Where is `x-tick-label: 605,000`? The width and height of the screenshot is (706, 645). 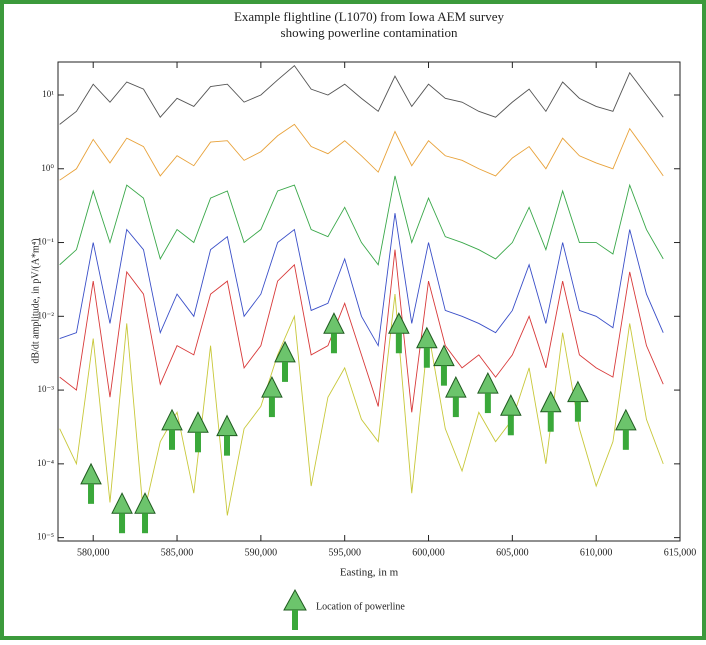 x-tick-label: 605,000 is located at coordinates (512, 552).